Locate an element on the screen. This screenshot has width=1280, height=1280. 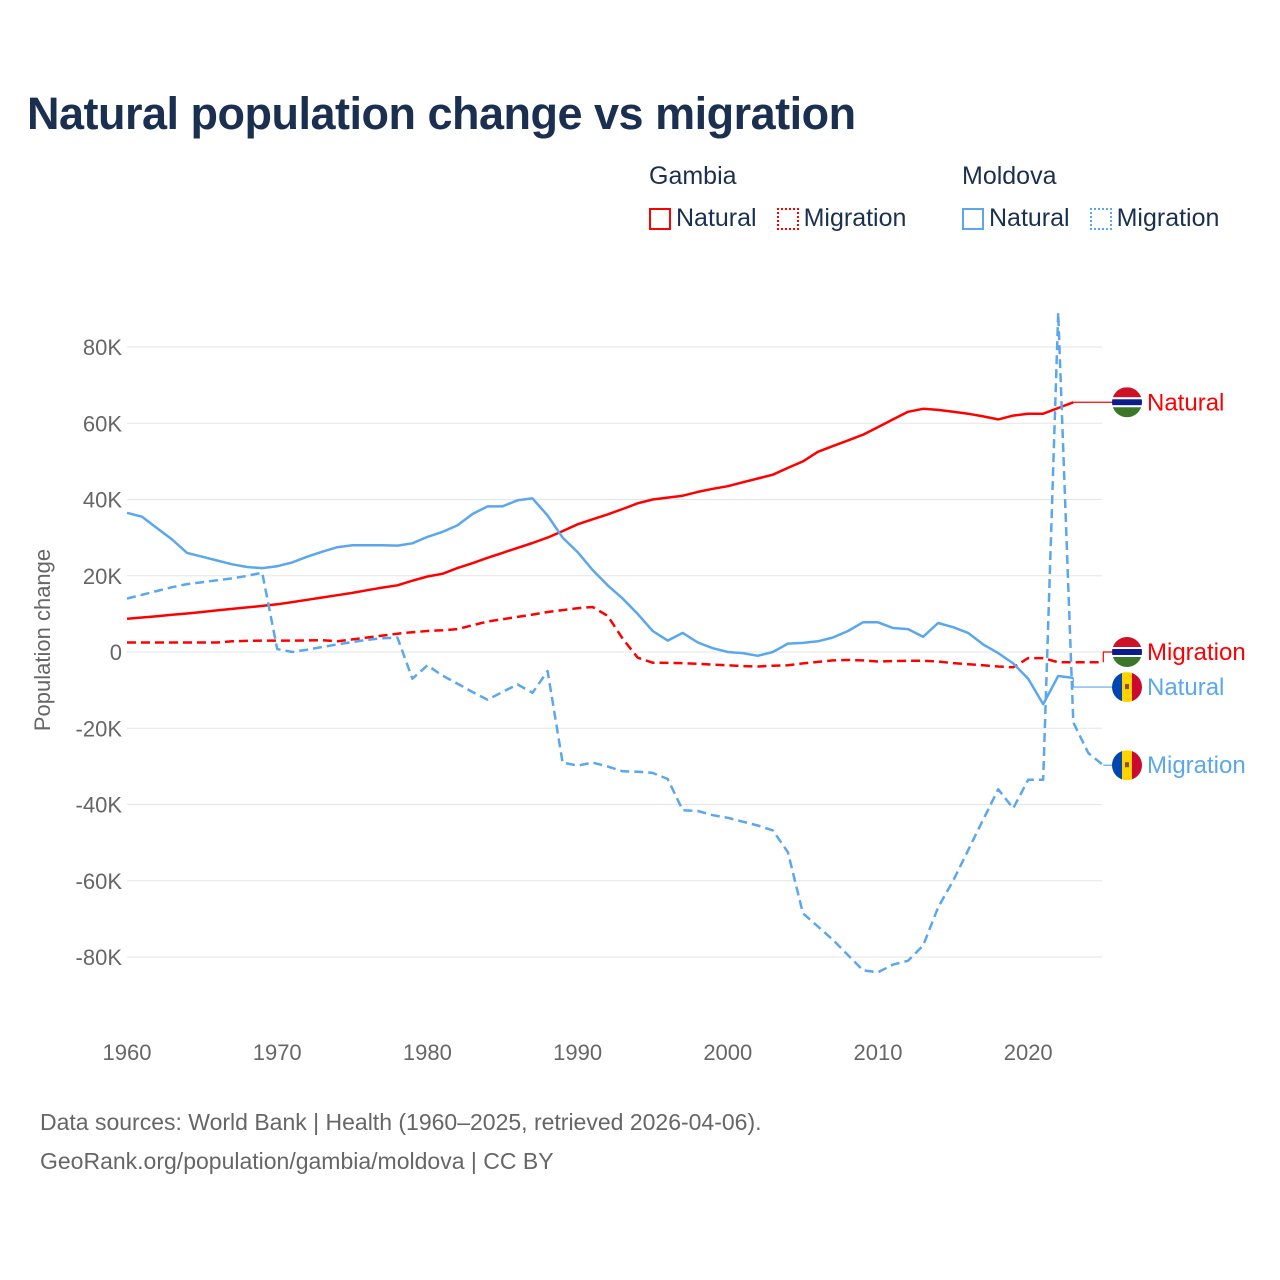
y-tick-label: 20K is located at coordinates (102, 576).